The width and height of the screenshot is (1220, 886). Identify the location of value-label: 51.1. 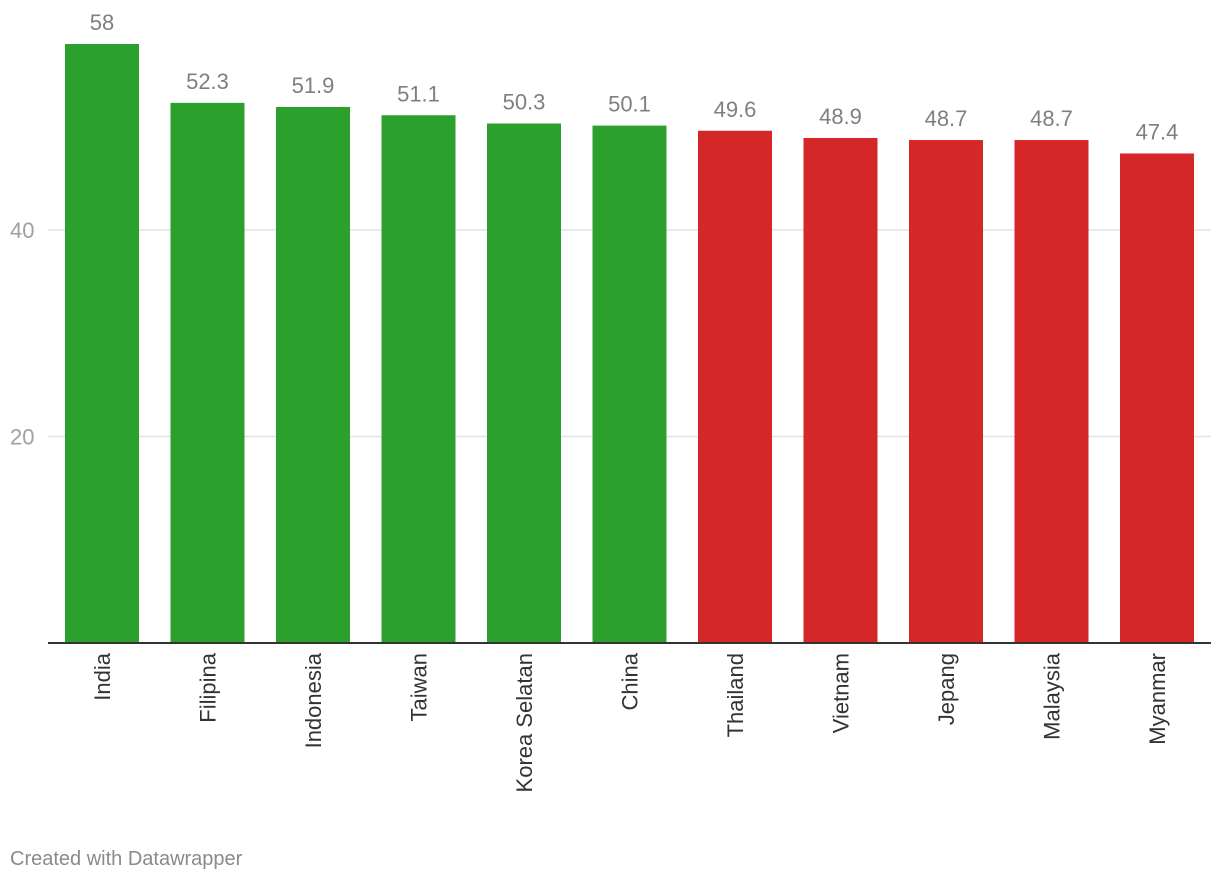
(418, 93).